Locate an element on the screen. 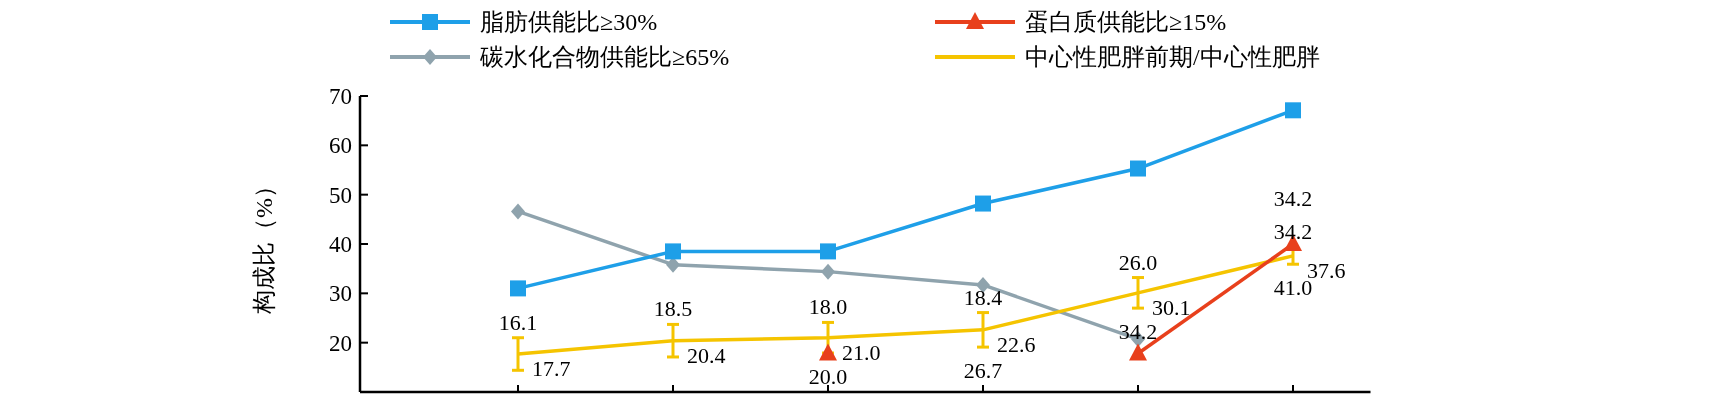  y-axis-title: 构成比（%） is located at coordinates (264, 244).